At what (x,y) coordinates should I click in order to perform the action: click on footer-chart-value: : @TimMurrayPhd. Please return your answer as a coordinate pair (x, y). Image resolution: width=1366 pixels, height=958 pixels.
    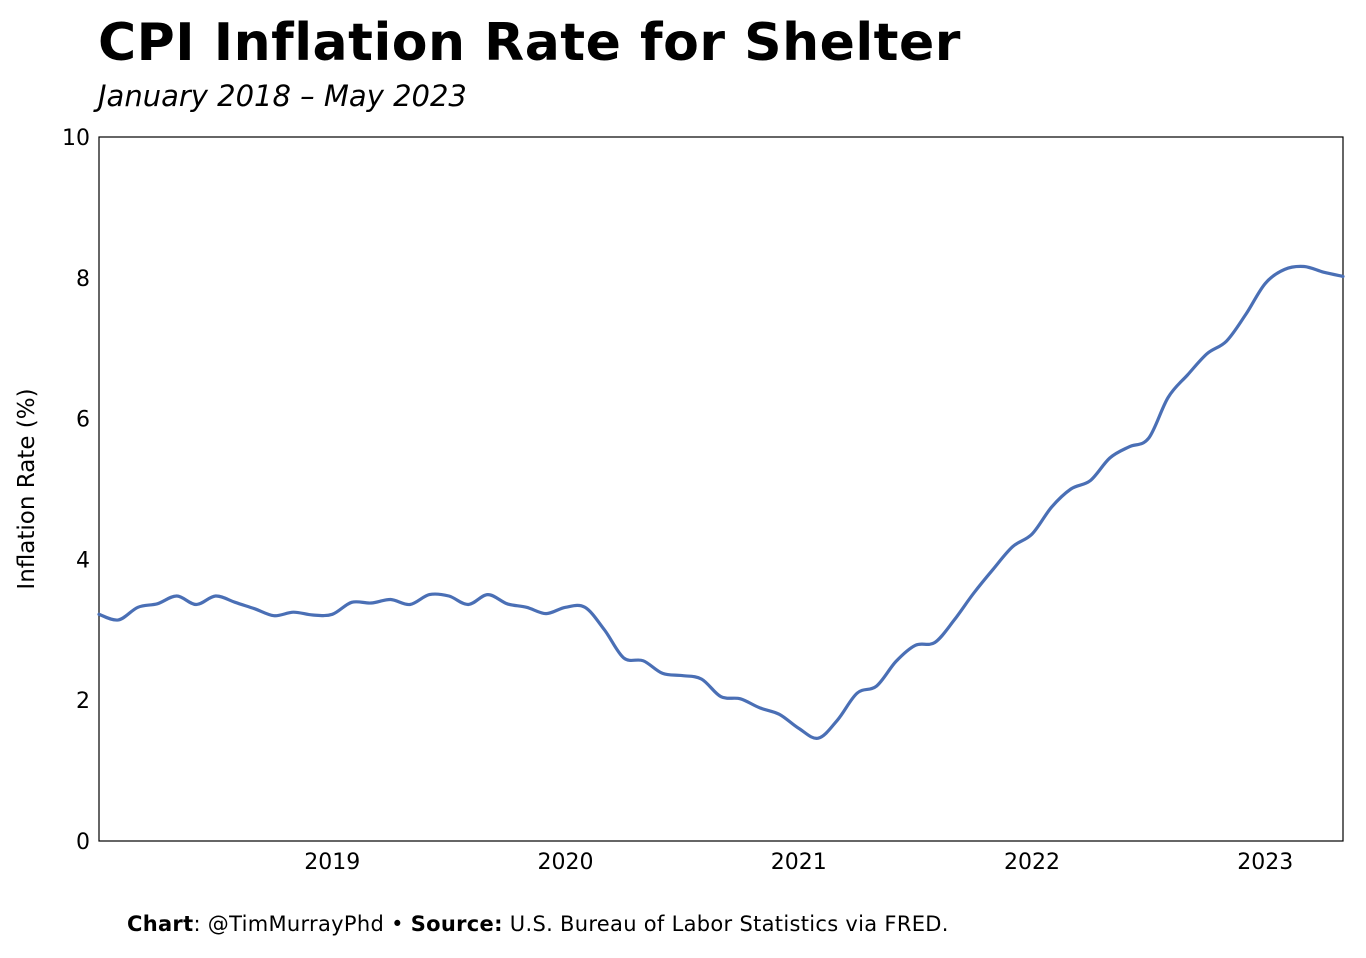
    Looking at the image, I should click on (289, 924).